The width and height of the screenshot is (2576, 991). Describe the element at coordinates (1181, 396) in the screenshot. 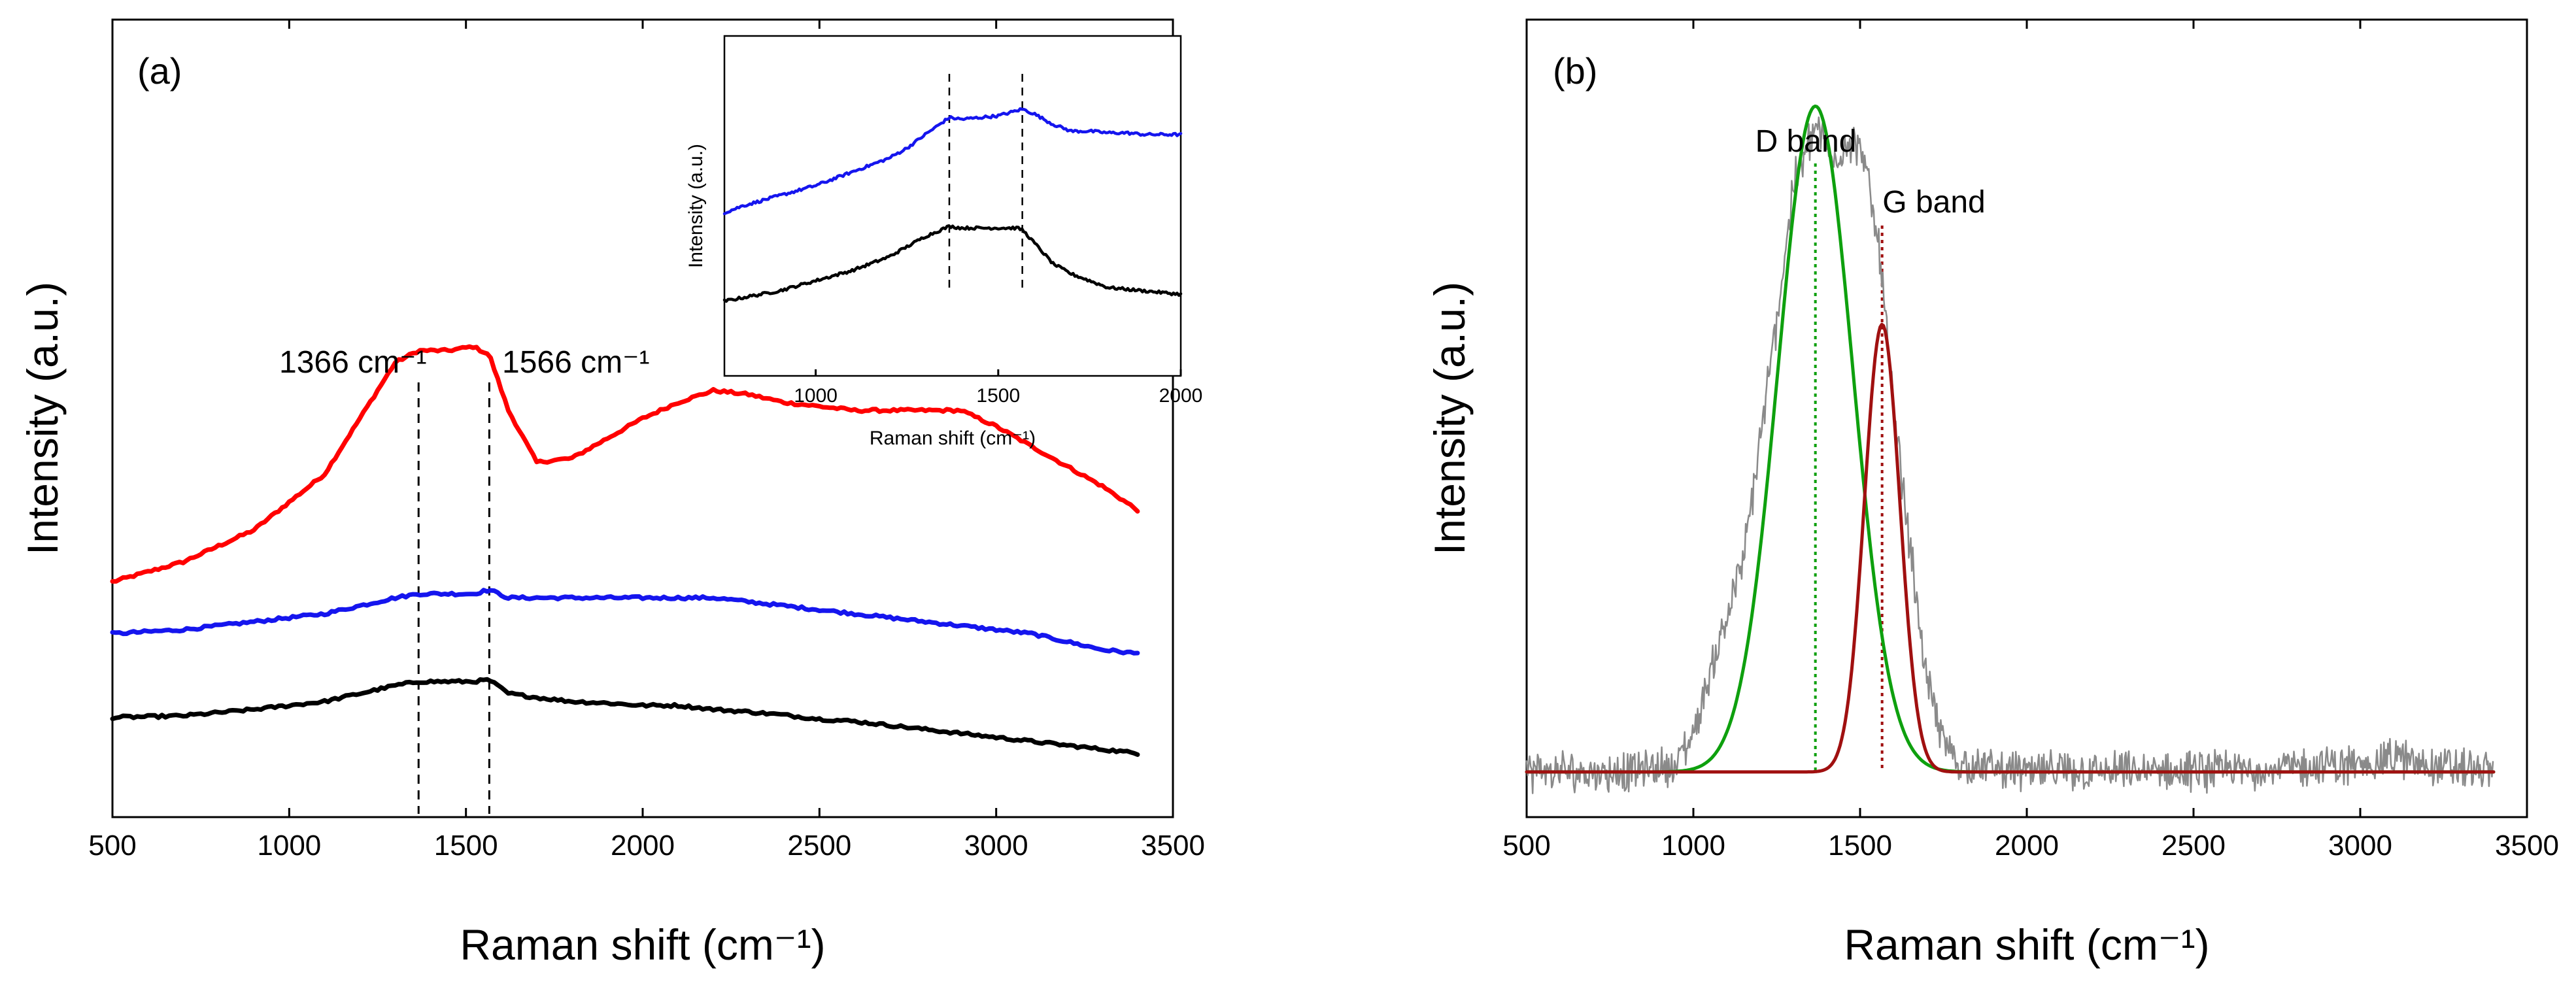

I see `inset-x-tick-label: 2000` at that location.